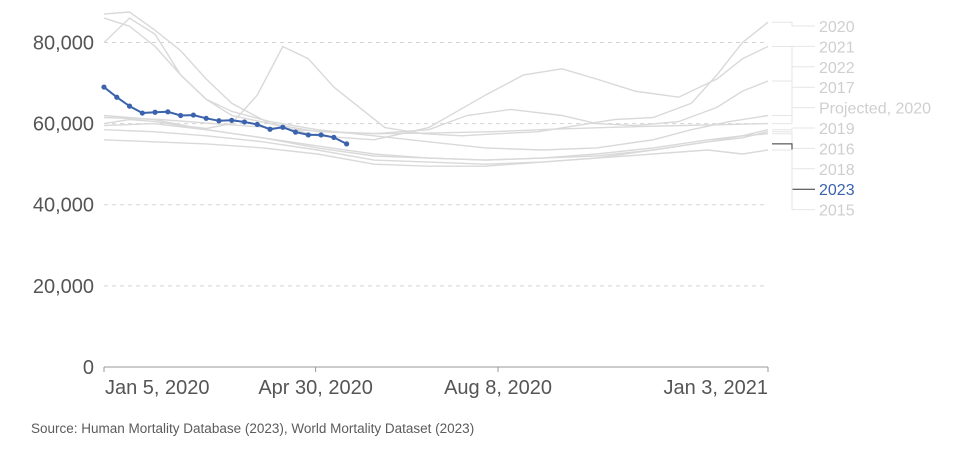 The image size is (964, 450). What do you see at coordinates (88, 368) in the screenshot?
I see `y-tick-label: 0` at bounding box center [88, 368].